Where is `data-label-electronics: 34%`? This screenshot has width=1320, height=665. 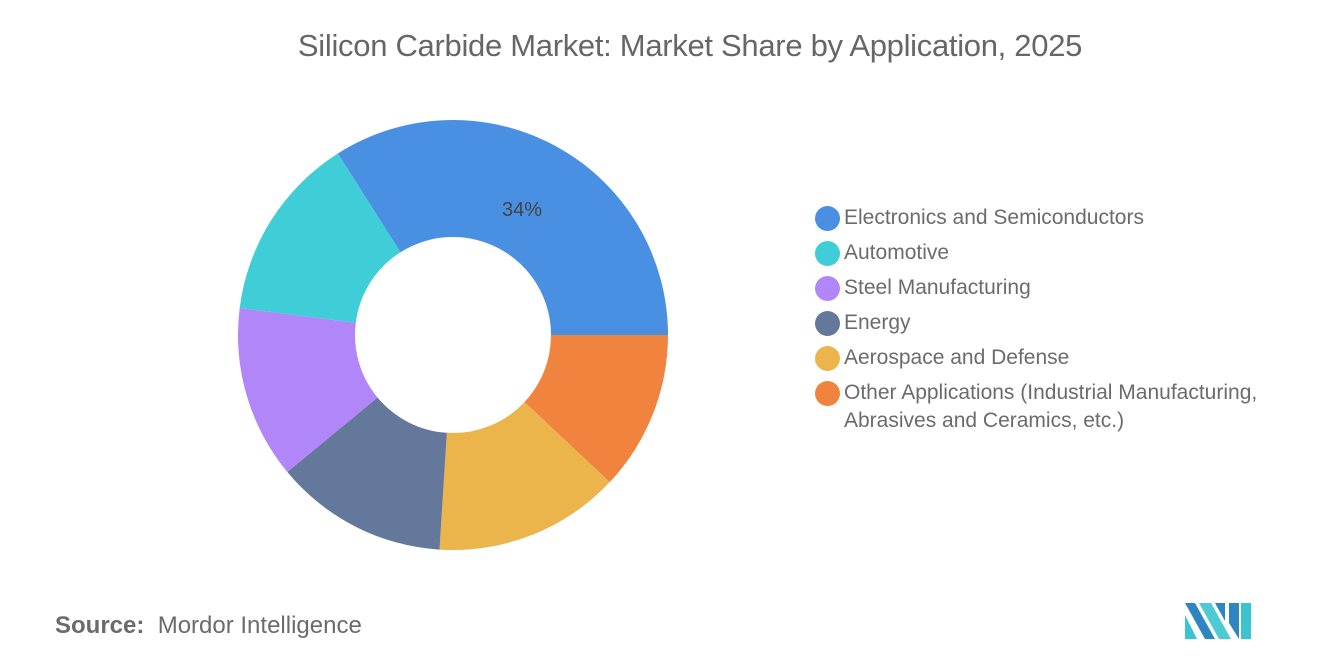 data-label-electronics: 34% is located at coordinates (522, 210).